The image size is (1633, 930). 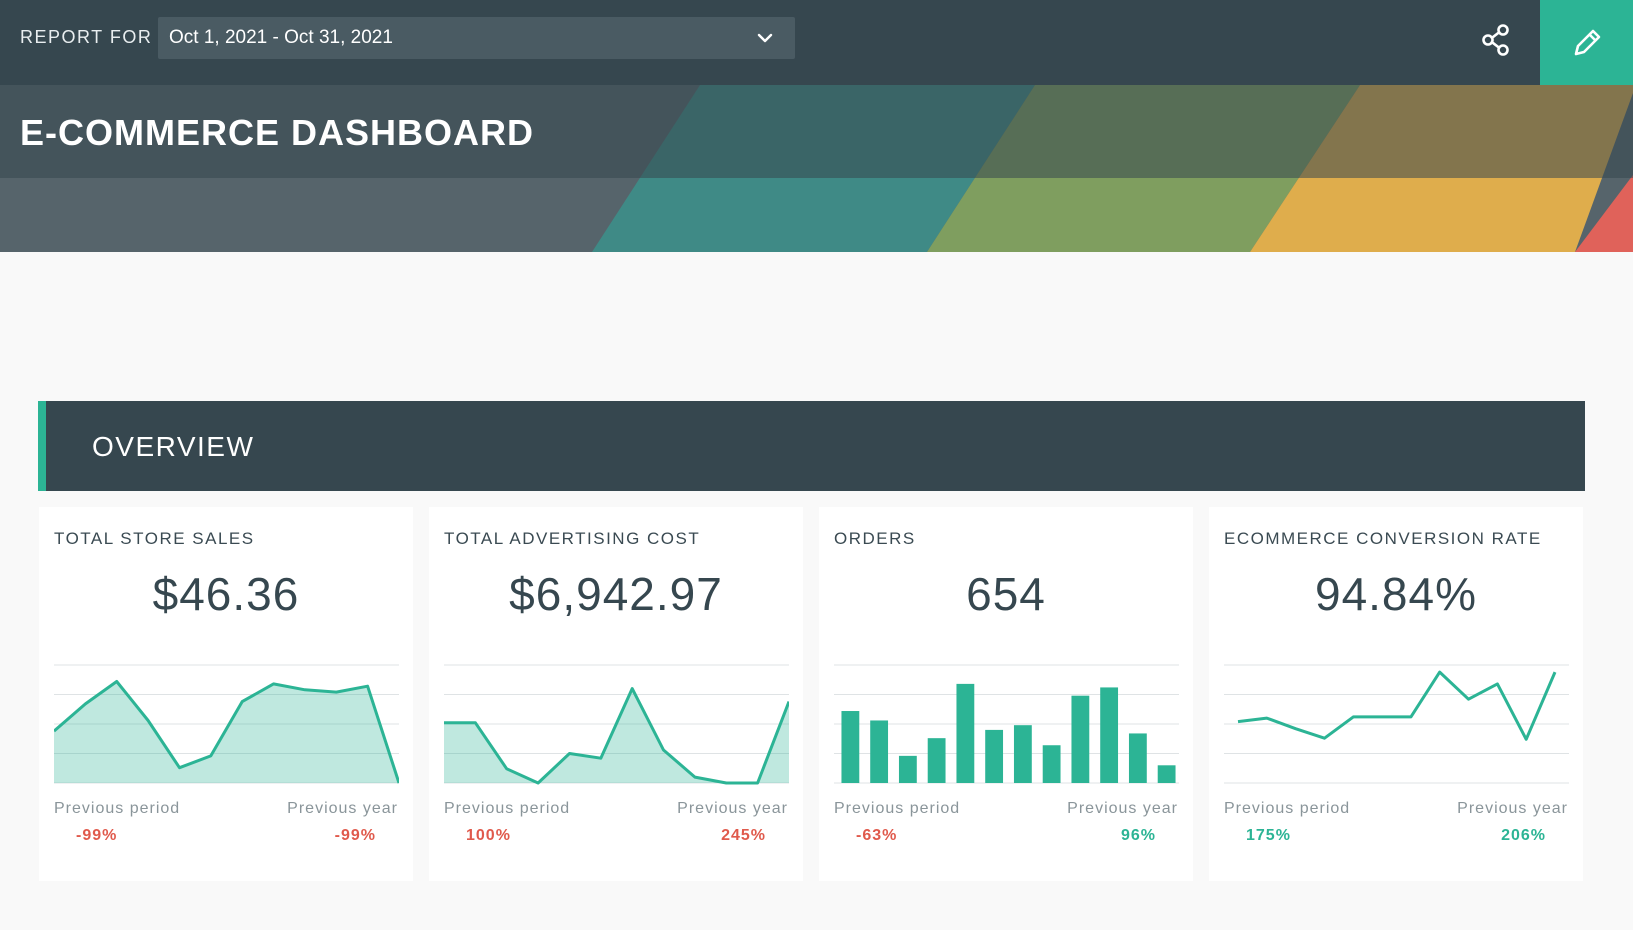 I want to click on previous-year-value: 206%, so click(x=1523, y=835).